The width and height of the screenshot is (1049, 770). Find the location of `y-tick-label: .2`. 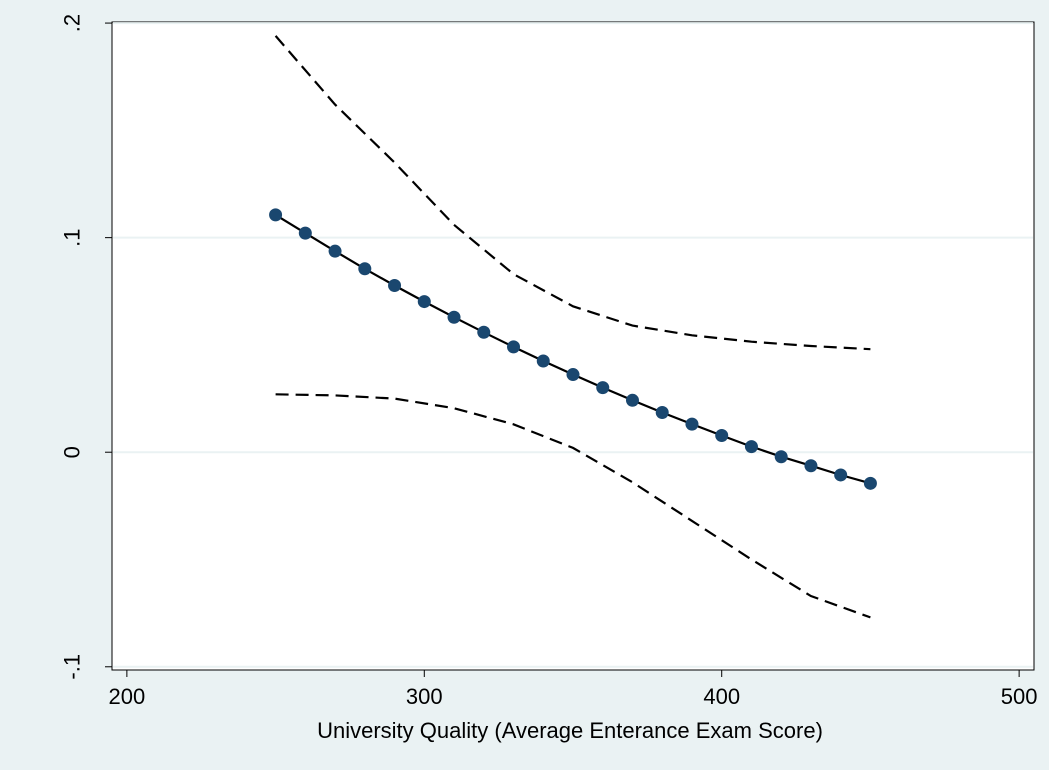

y-tick-label: .2 is located at coordinates (72, 23).